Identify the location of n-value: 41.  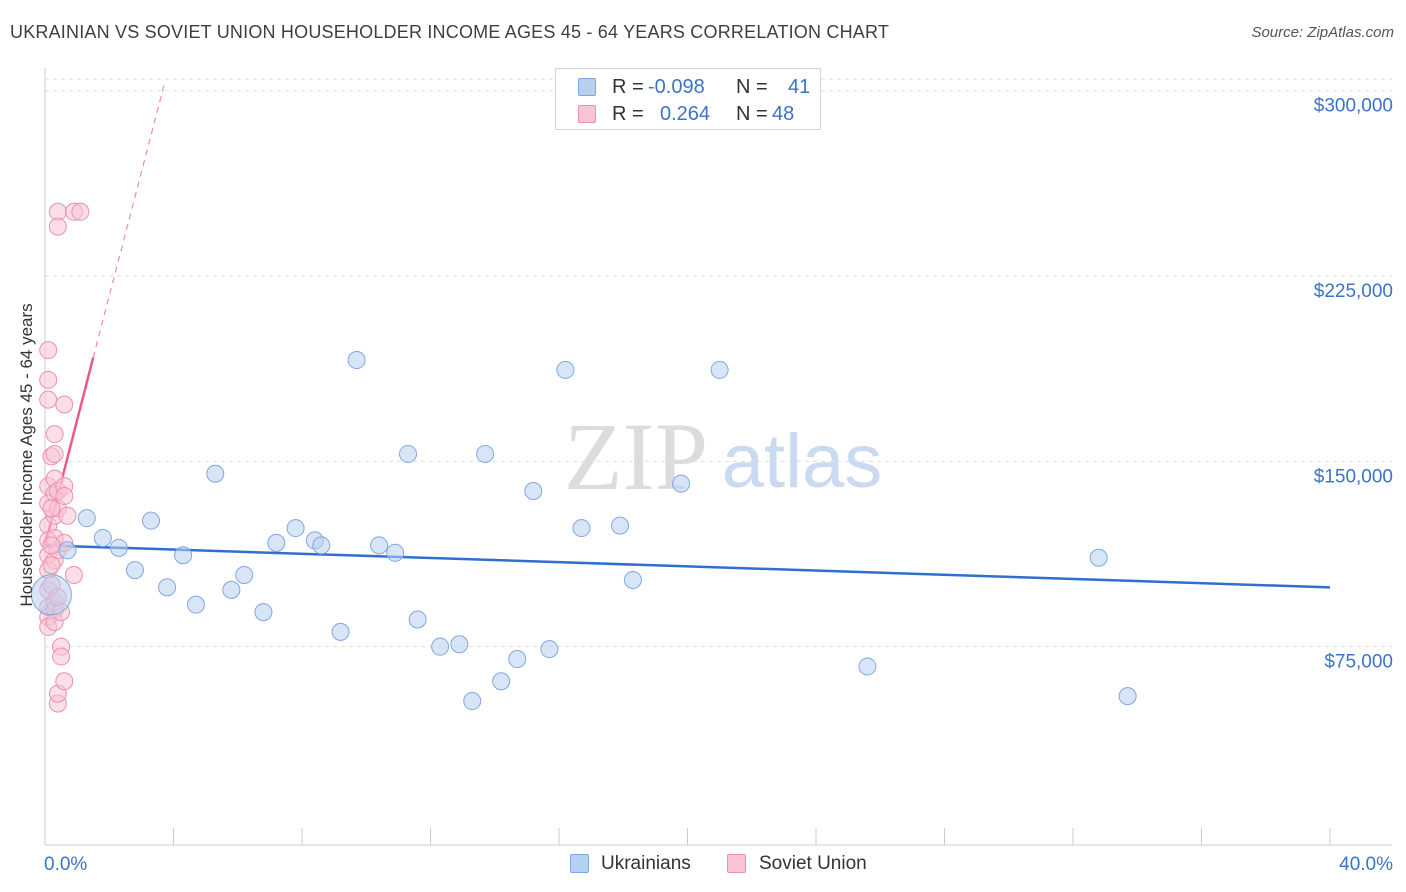
(799, 87).